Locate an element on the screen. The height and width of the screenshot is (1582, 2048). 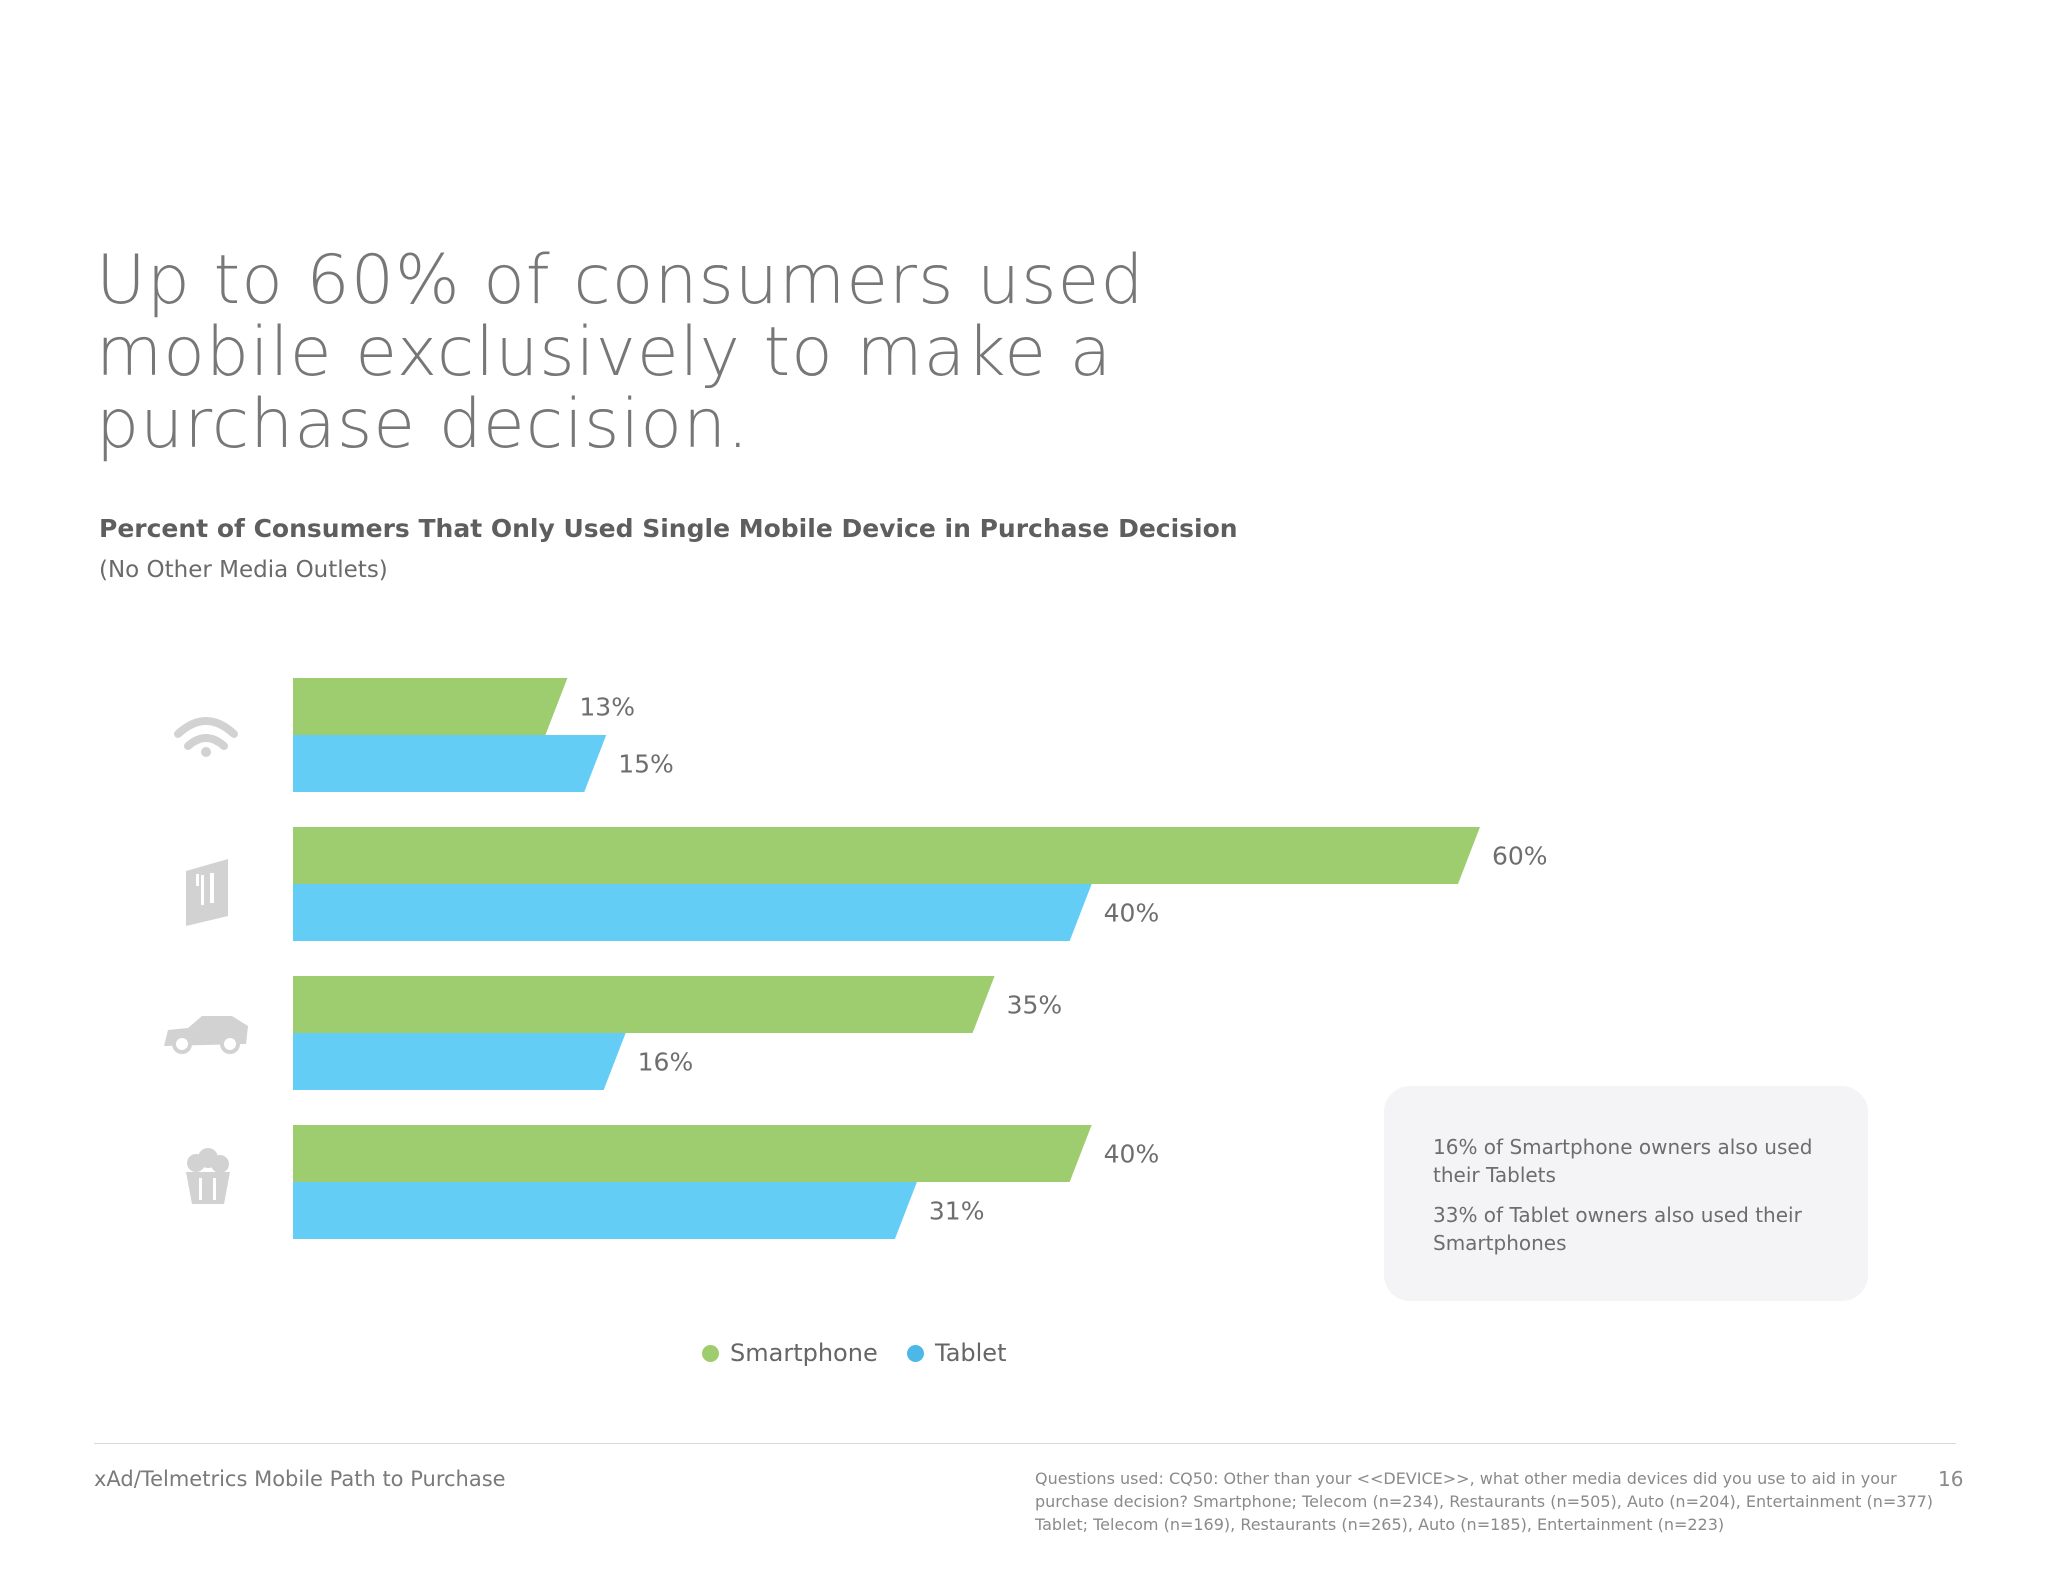
restaurant-door-icon is located at coordinates (207, 892).